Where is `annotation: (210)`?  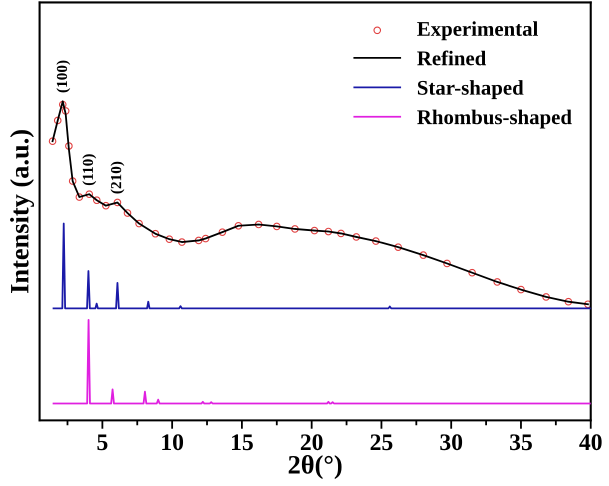 annotation: (210) is located at coordinates (117, 178).